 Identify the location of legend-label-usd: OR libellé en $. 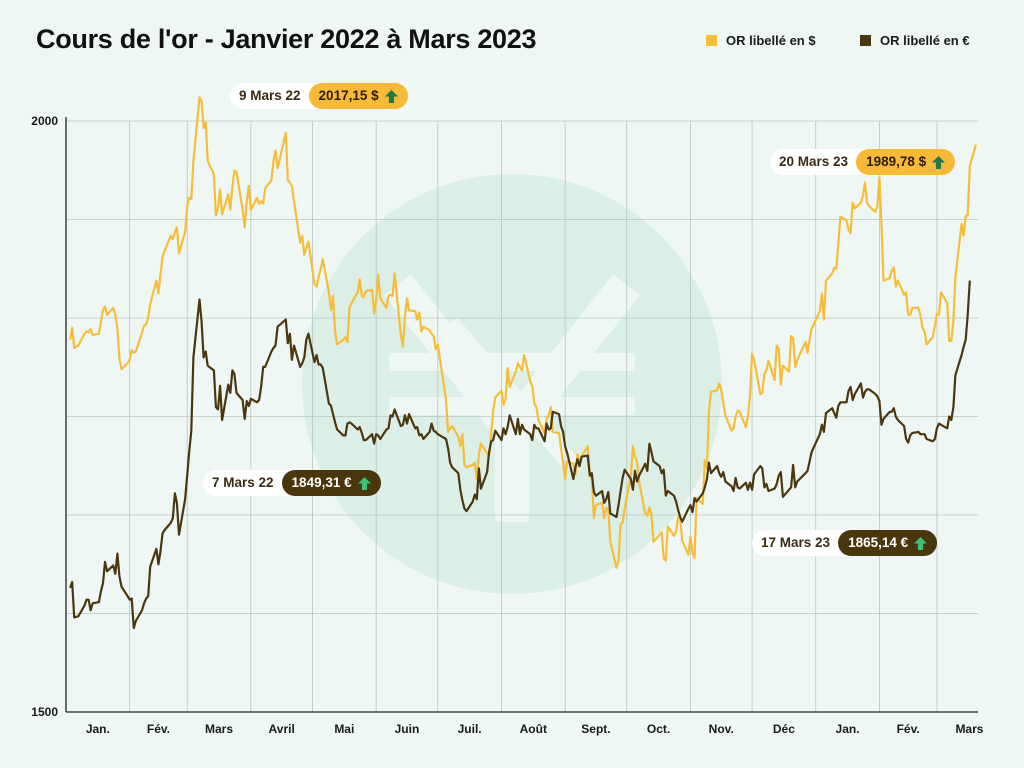
(771, 40).